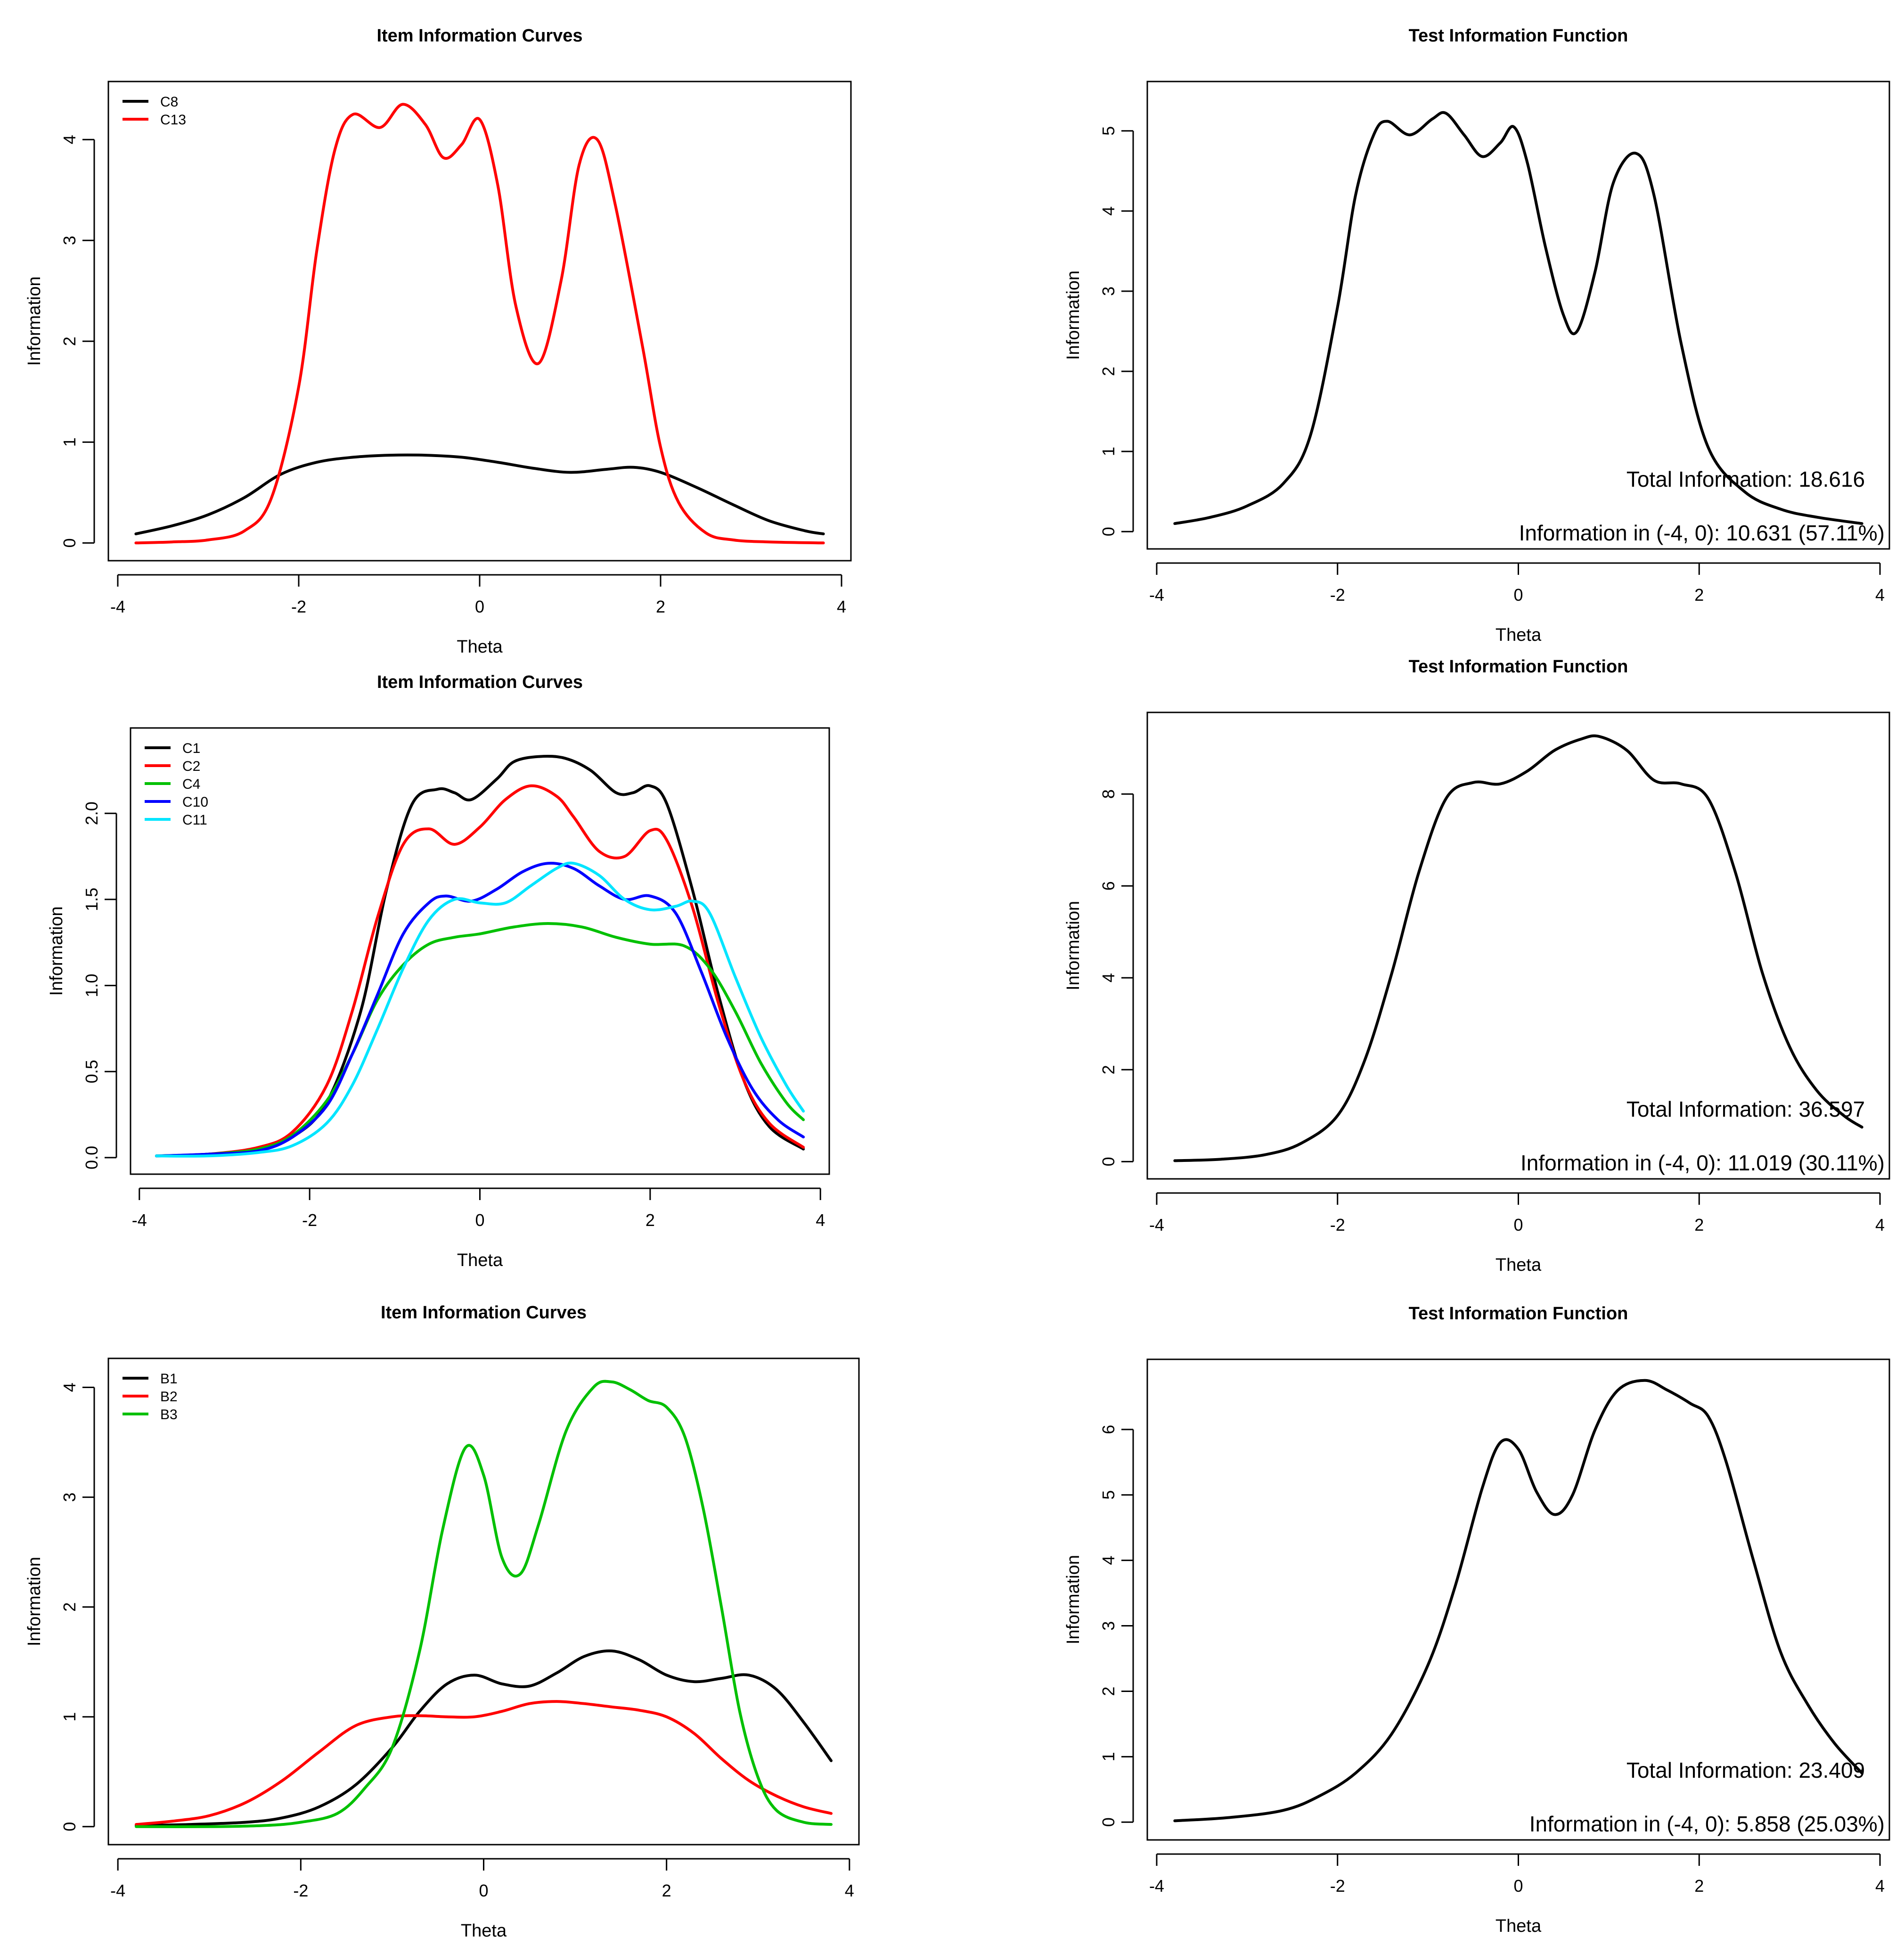 The image size is (1904, 1945). I want to click on legend-label-c8: C8, so click(169, 102).